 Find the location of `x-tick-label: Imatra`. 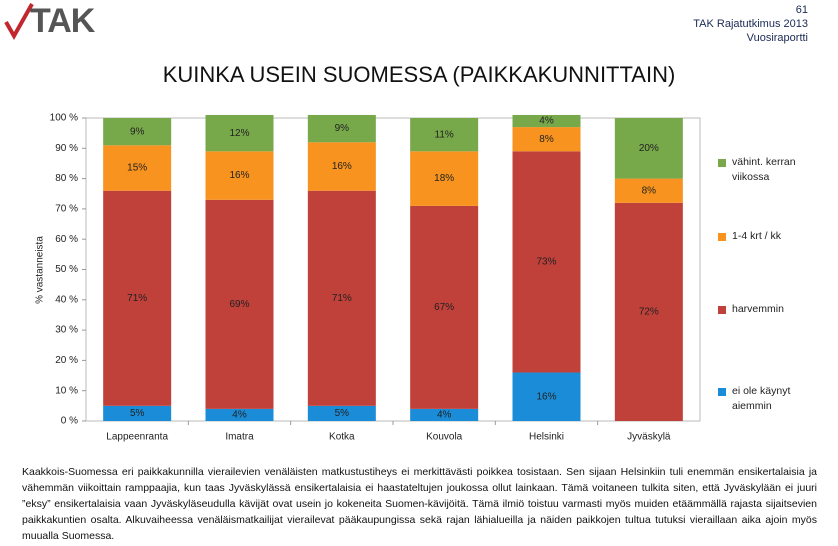

x-tick-label: Imatra is located at coordinates (239, 437).